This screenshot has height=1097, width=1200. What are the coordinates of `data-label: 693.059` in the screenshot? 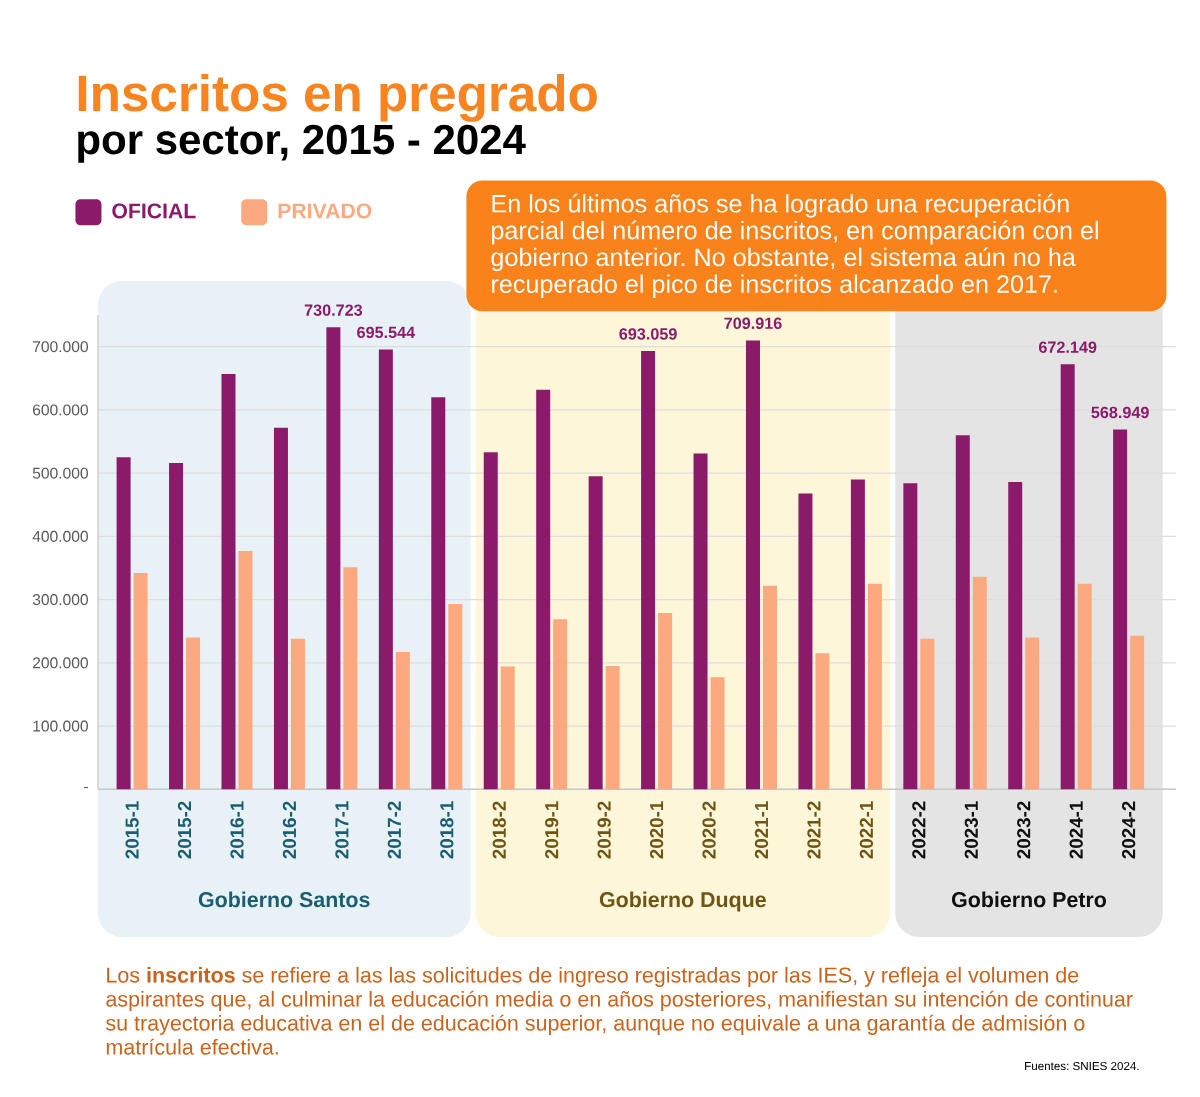 It's located at (648, 334).